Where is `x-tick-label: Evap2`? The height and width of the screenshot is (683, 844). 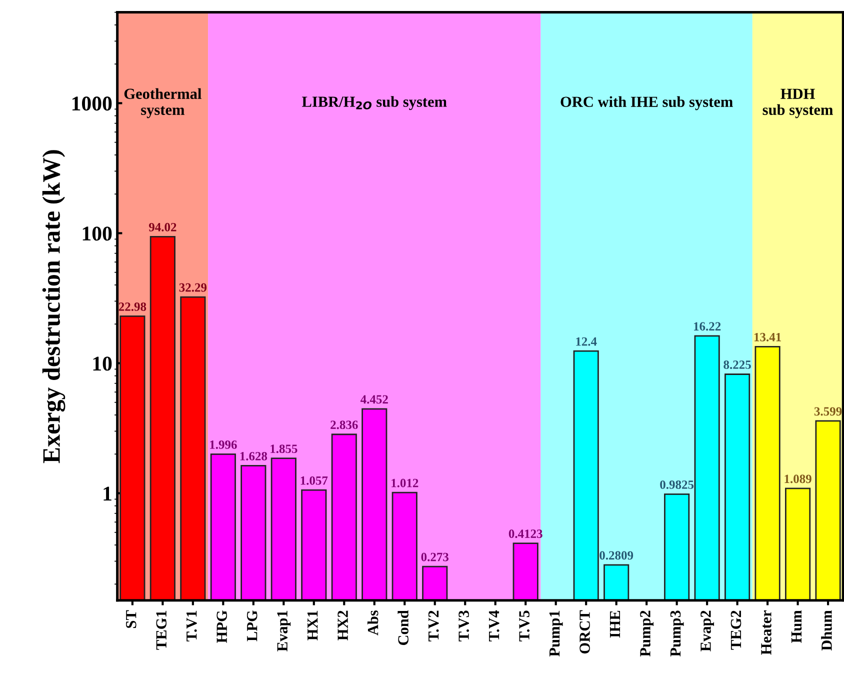
x-tick-label: Evap2 is located at coordinates (707, 631).